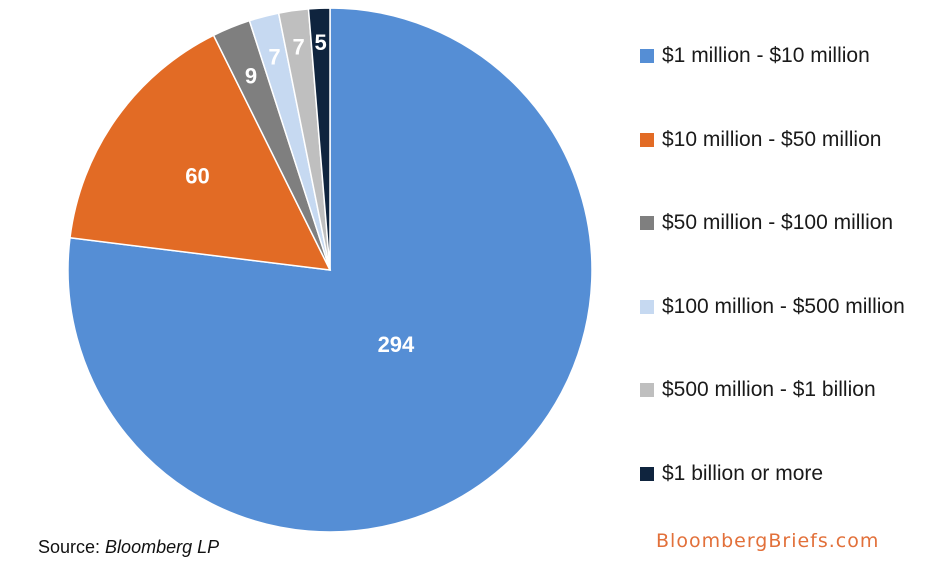  What do you see at coordinates (783, 306) in the screenshot?
I see `legend-label: $100 million - $500 million` at bounding box center [783, 306].